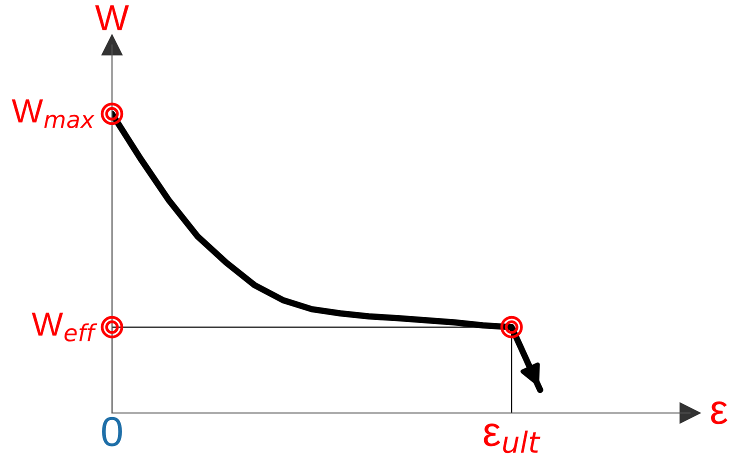 The width and height of the screenshot is (736, 464). Describe the element at coordinates (112, 17) in the screenshot. I see `y-axis-title: W` at that location.